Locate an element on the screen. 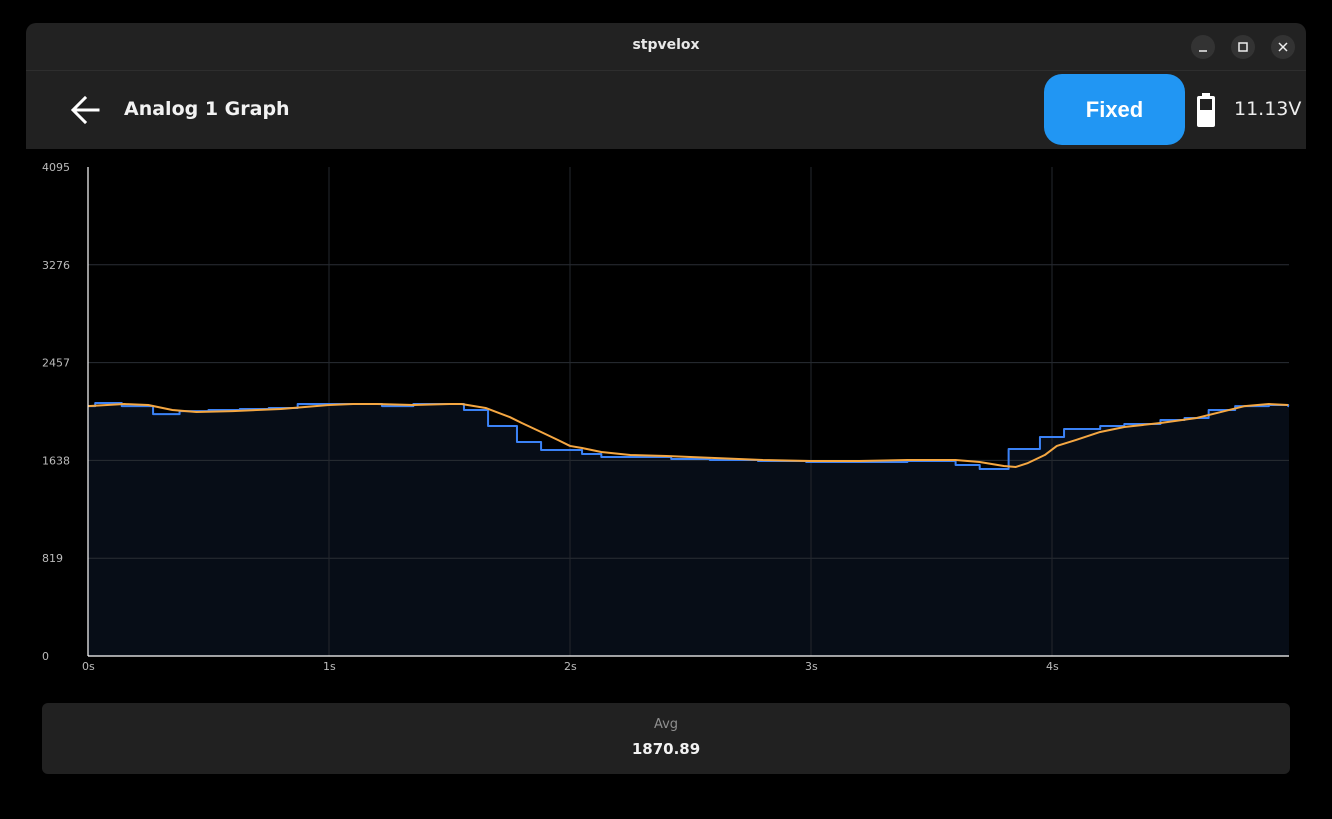 This screenshot has width=1332, height=819. window-title: stpvelox is located at coordinates (666, 45).